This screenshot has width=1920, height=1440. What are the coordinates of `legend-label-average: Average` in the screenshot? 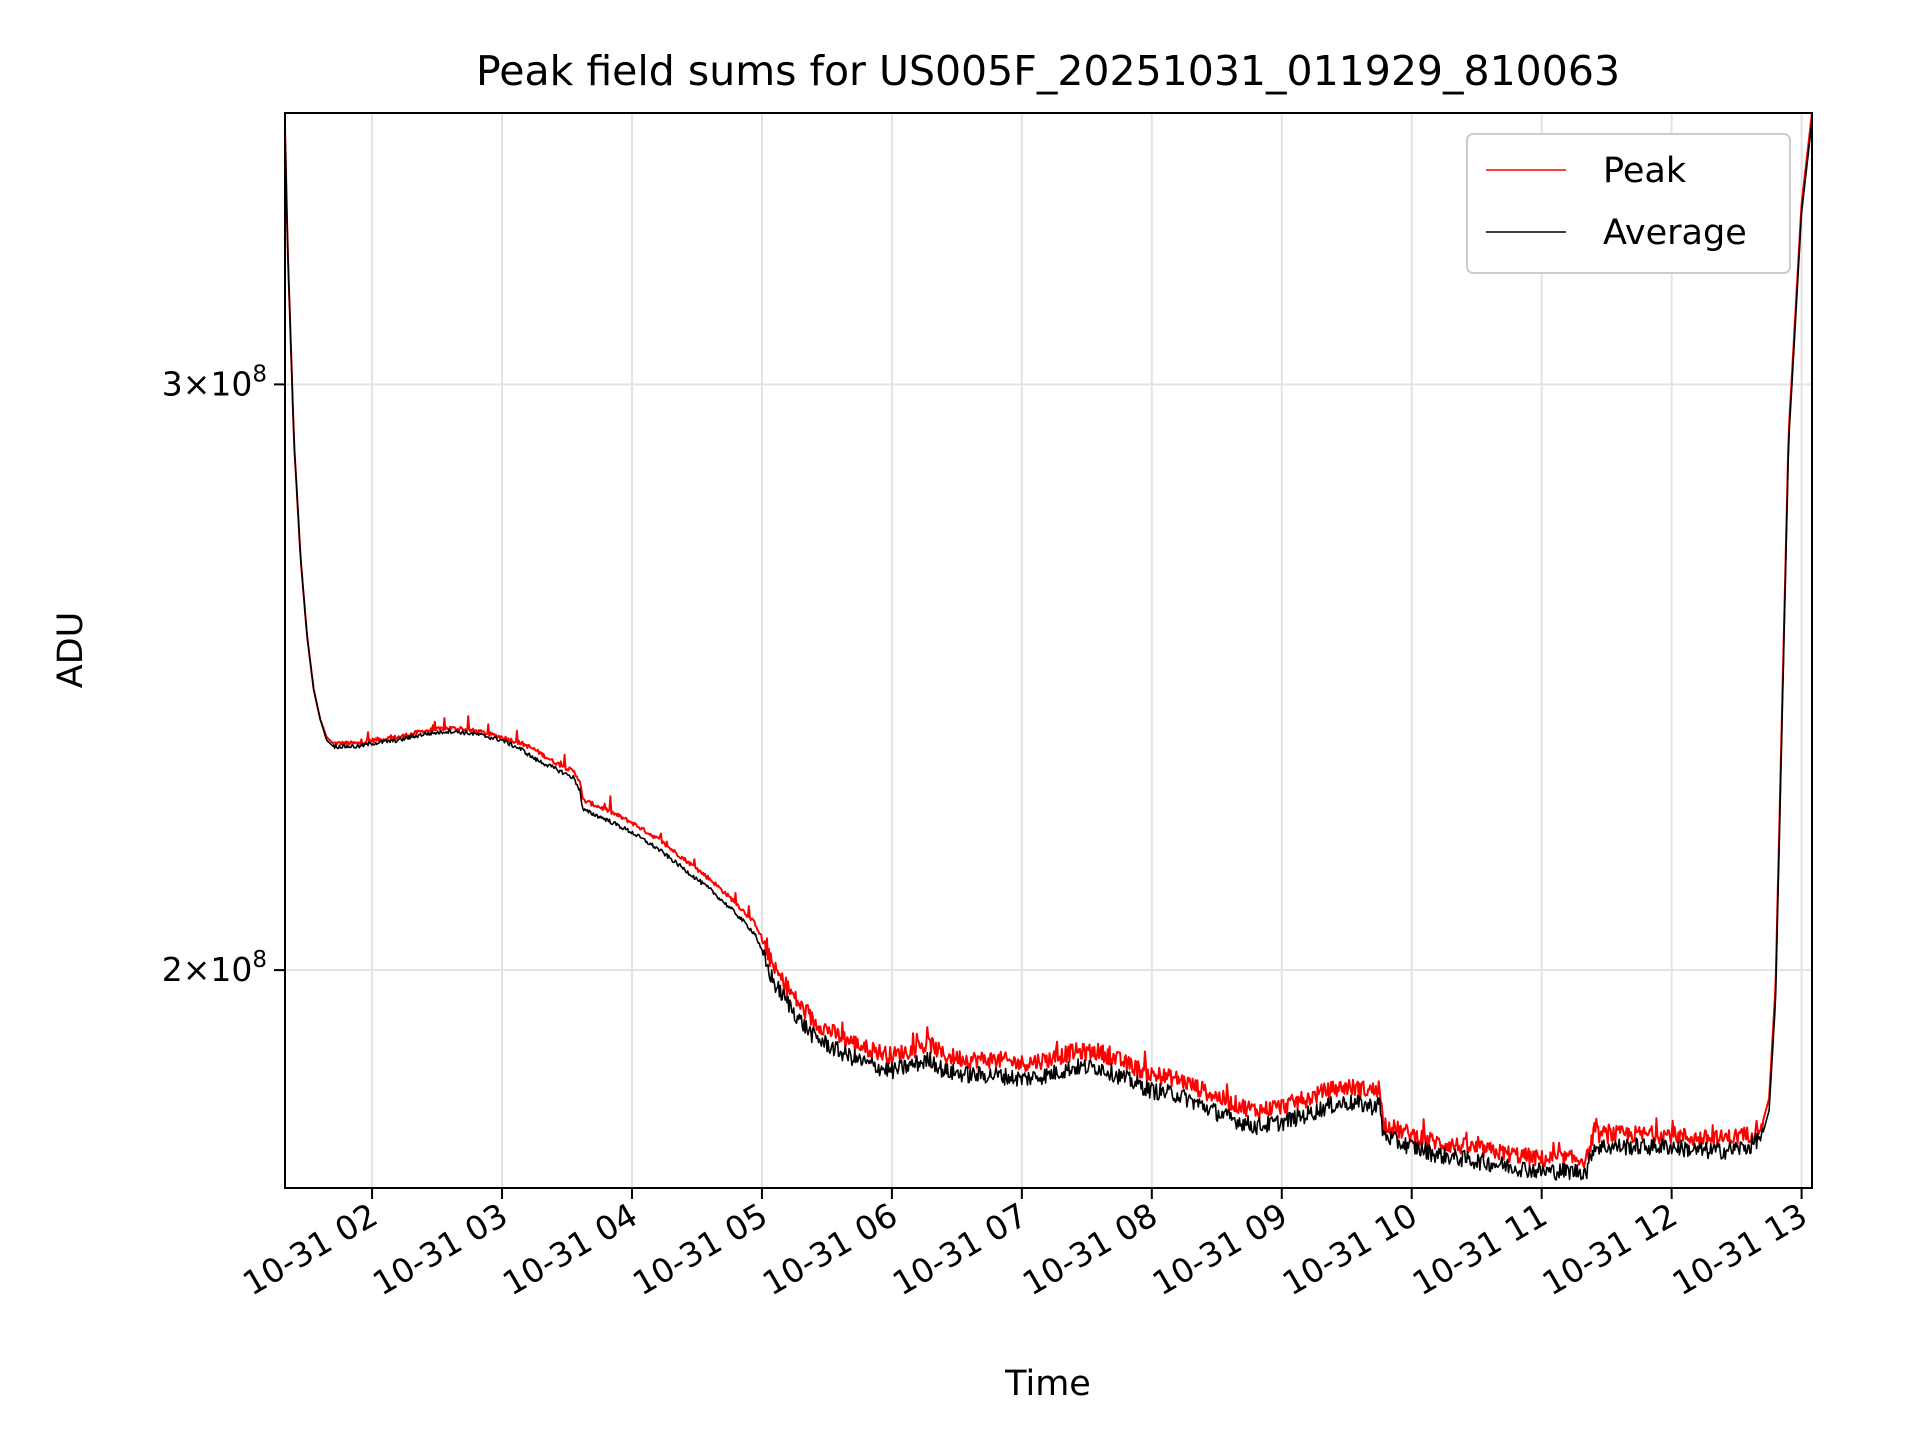 It's located at (1675, 233).